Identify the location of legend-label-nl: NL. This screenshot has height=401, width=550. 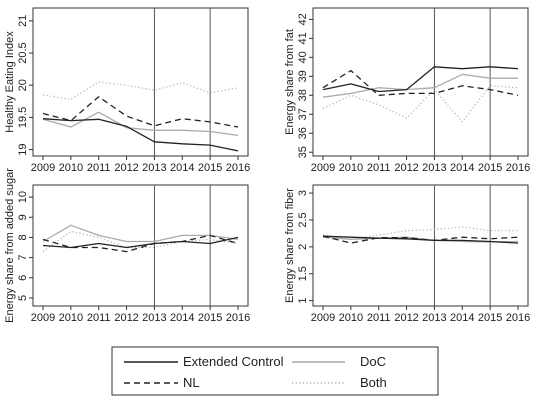
(191, 382).